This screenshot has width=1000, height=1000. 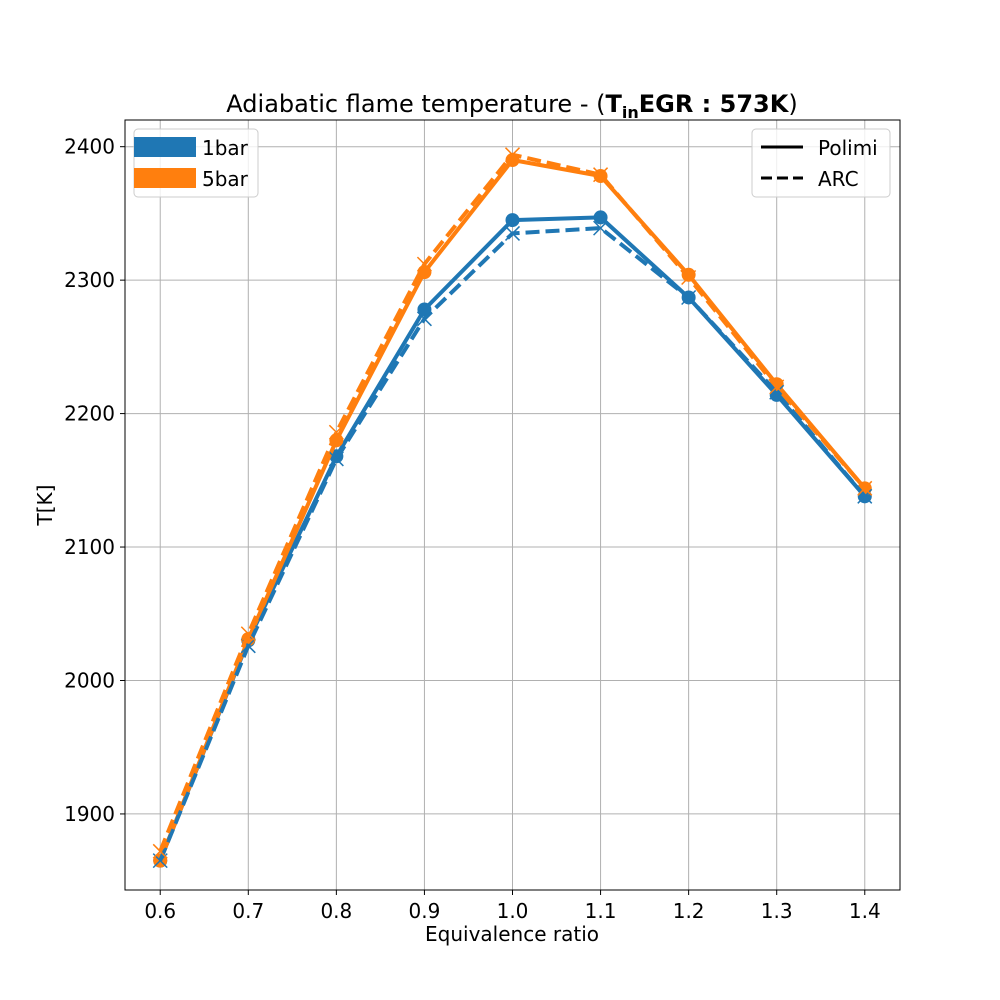 I want to click on legend-label-5bar: 5bar, so click(x=225, y=179).